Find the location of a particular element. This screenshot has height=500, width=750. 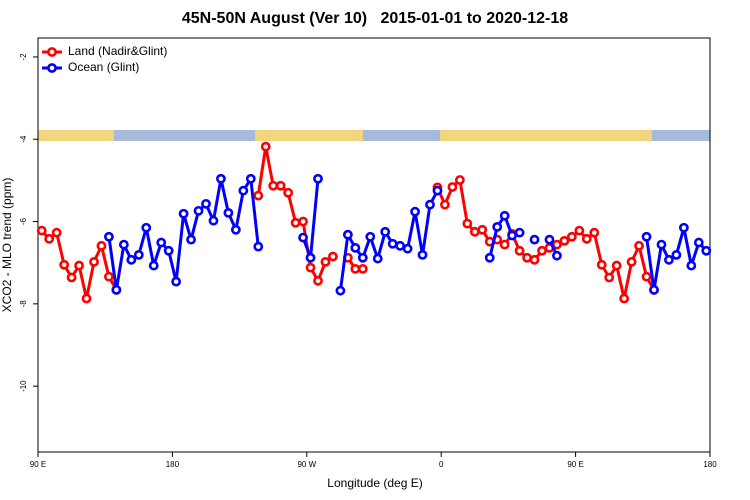

y-tick-label: -6 is located at coordinates (23, 221).